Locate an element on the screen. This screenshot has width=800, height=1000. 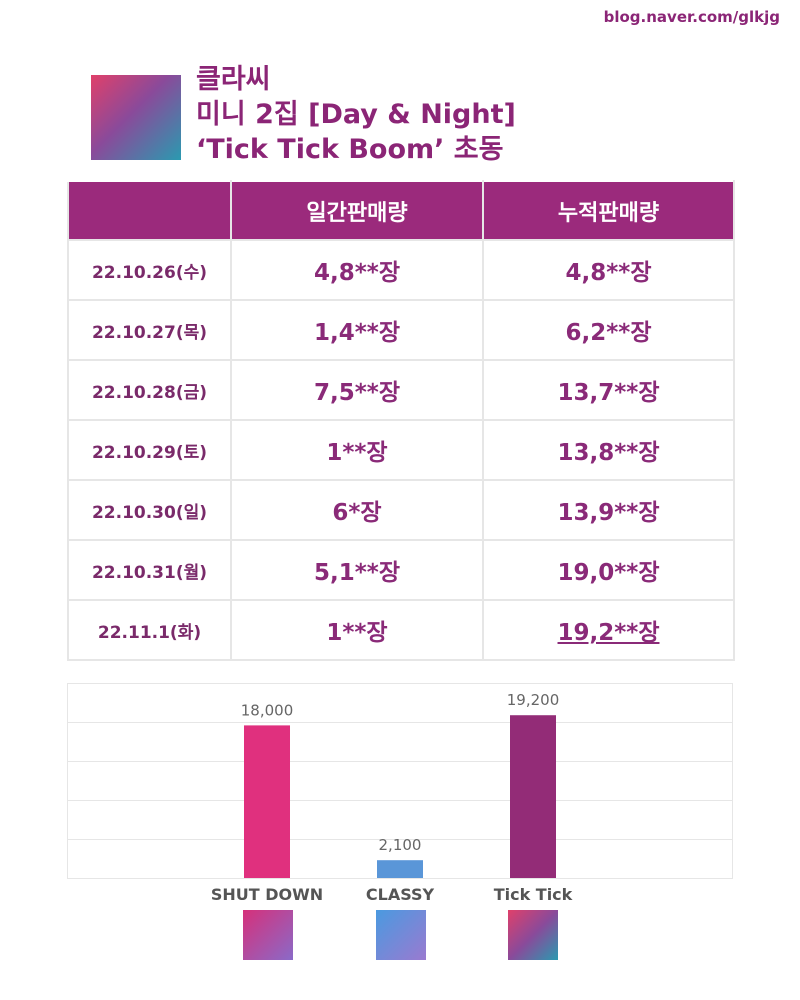
table-row: 22.10.27(목) 1,4**장 6,2**장 is located at coordinates (401, 330).